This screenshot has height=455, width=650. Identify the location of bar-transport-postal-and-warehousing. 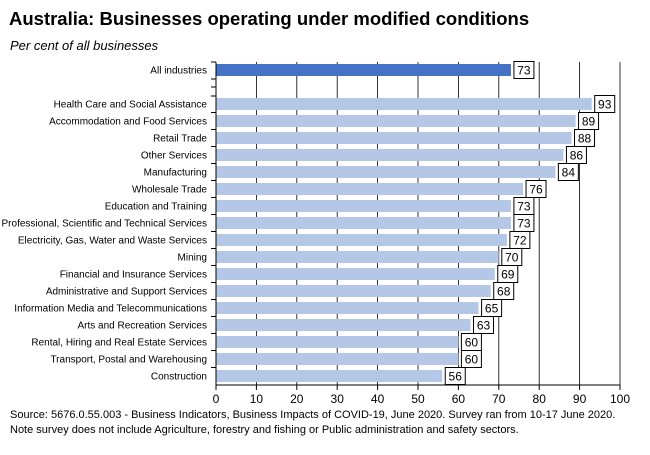
(337, 359).